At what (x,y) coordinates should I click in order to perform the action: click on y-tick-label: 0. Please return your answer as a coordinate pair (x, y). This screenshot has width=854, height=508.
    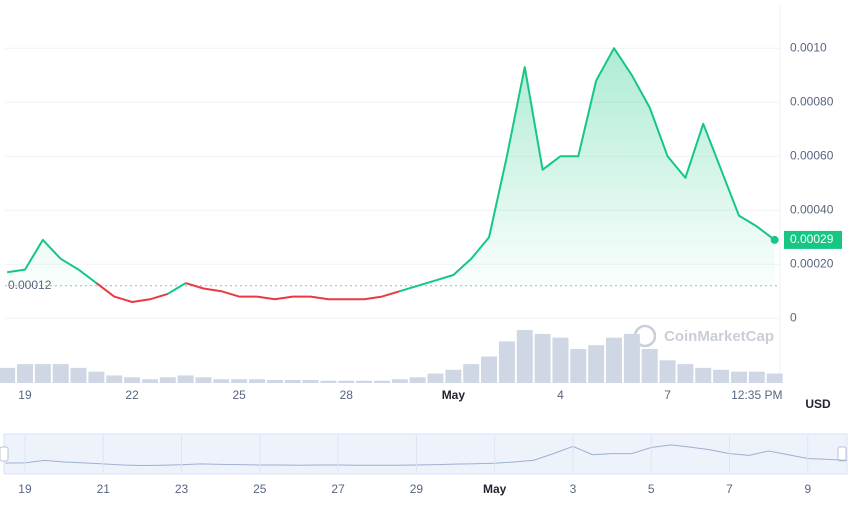
    Looking at the image, I should click on (793, 317).